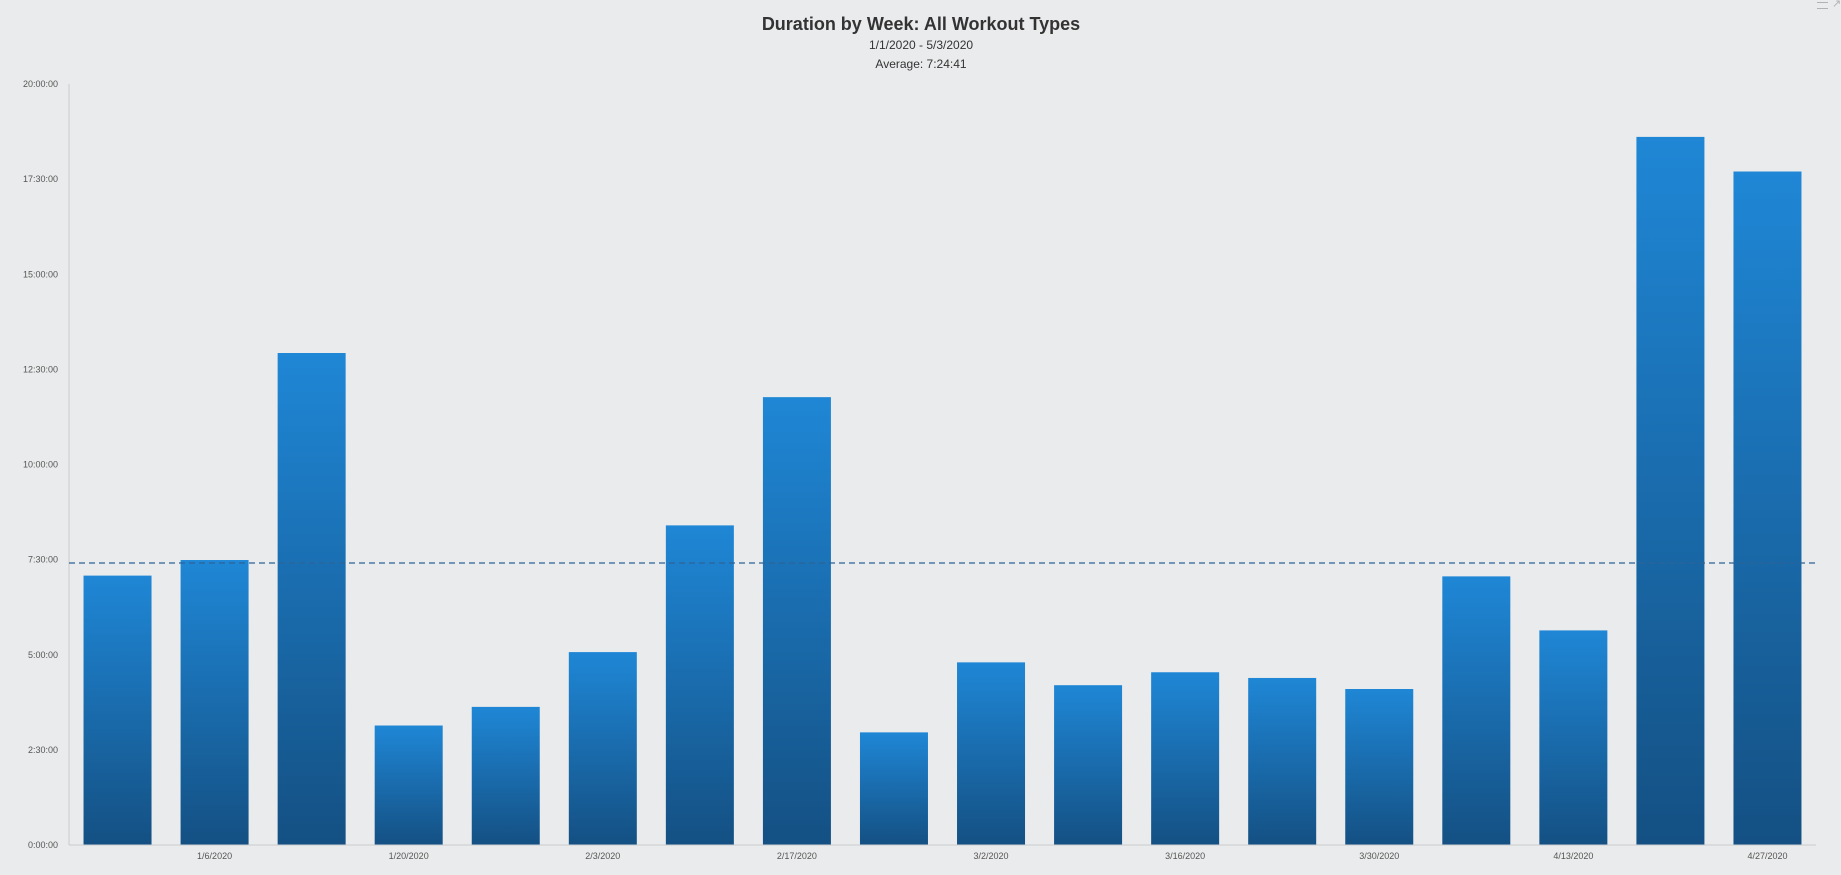  I want to click on x-tick-label: 4/13/2020, so click(1573, 856).